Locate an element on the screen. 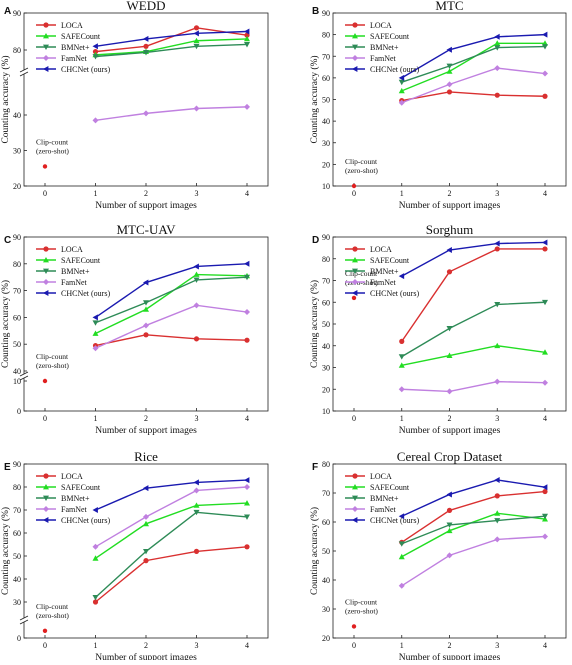 This screenshot has width=572, height=665. legend-label: FamNet is located at coordinates (74, 58).